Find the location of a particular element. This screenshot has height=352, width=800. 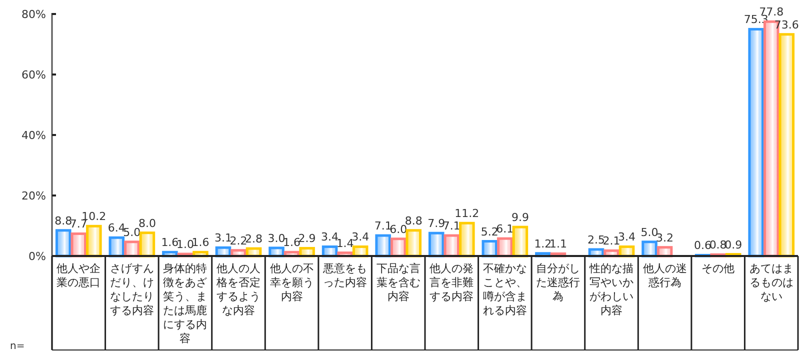

y-tick-label: 0% is located at coordinates (37, 256).